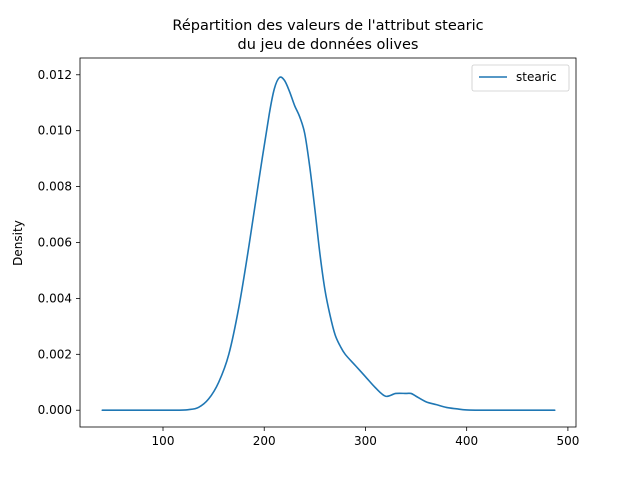 This screenshot has height=480, width=640. What do you see at coordinates (18, 243) in the screenshot?
I see `y-axis-label: Density` at bounding box center [18, 243].